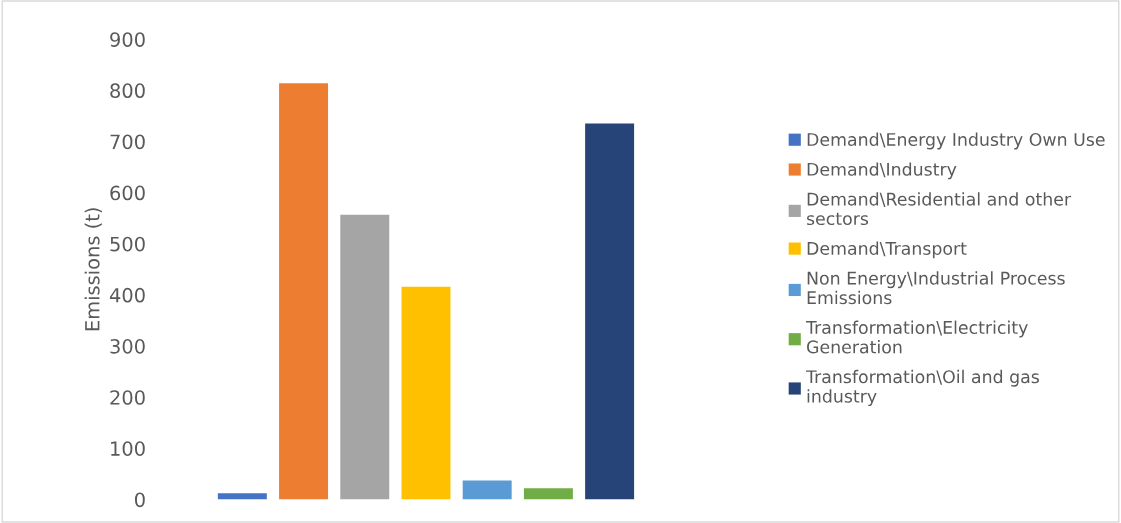  Describe the element at coordinates (128, 448) in the screenshot. I see `y-tick-label: 100` at that location.